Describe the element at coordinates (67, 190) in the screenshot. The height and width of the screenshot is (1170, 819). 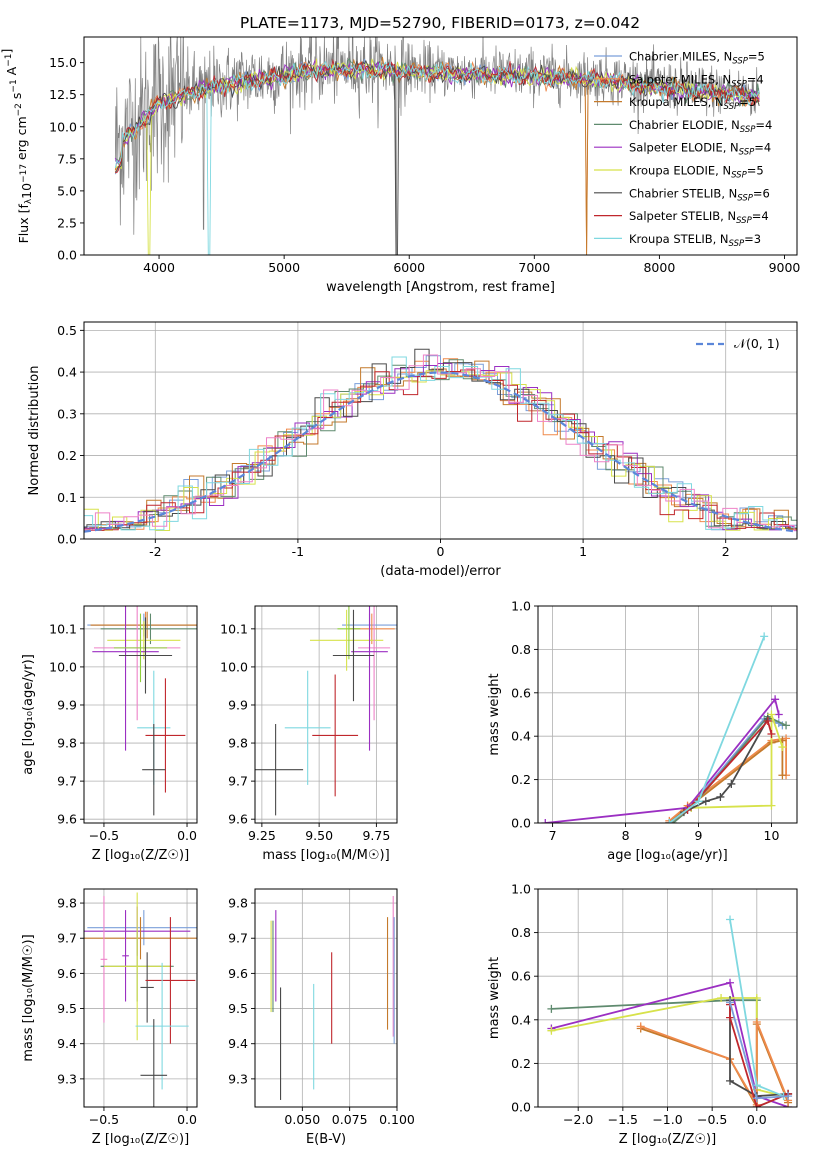
I see `y-tick-label: 5.0` at that location.